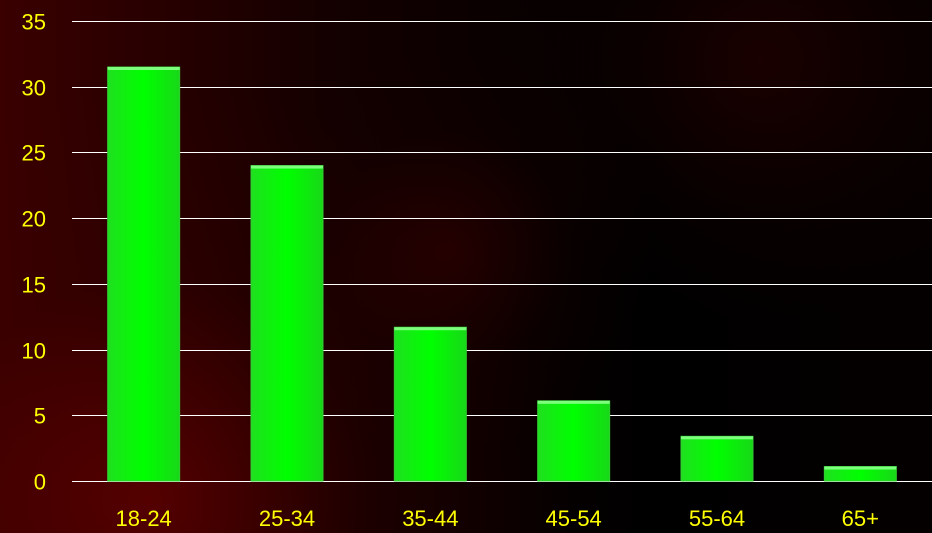 The height and width of the screenshot is (533, 932). I want to click on y-tick-label: 20, so click(34, 219).